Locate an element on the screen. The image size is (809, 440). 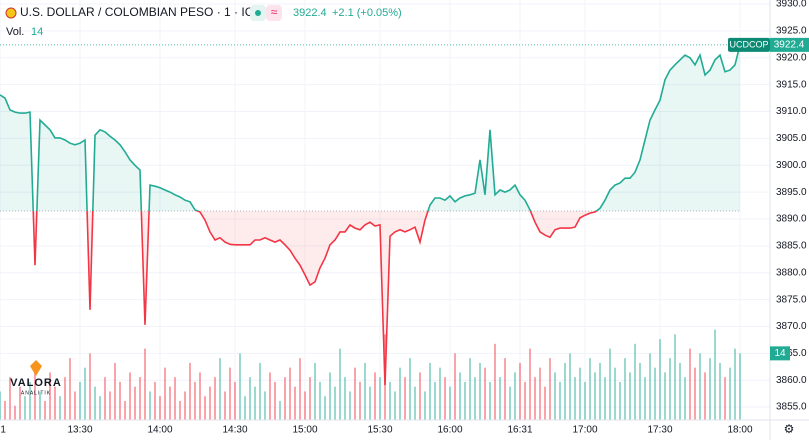
symbol-title: U.S. DOLLAR / COLOMBIAN PESO · 1 · ICE is located at coordinates (140, 12).